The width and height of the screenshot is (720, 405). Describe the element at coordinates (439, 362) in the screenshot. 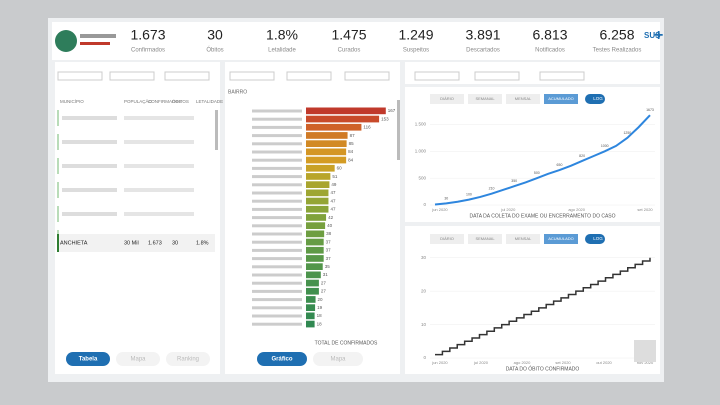

I see `x-tick-label: jun 2020` at that location.